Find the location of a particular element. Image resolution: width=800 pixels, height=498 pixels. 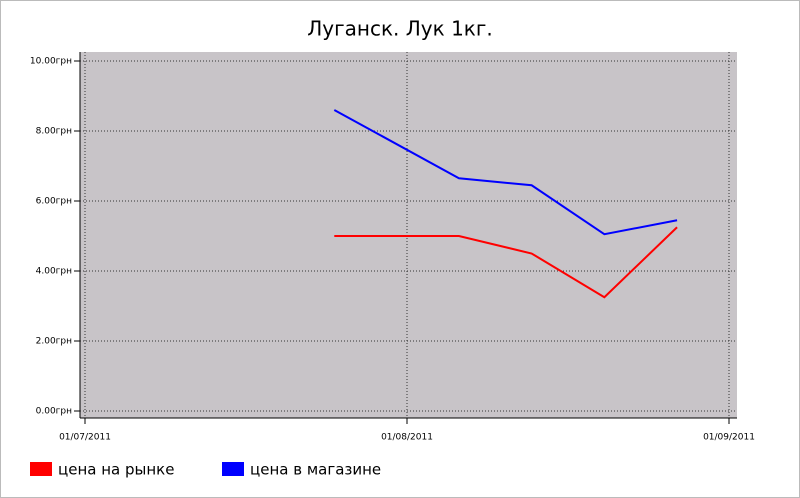

y-tick-label: 0.00грн is located at coordinates (54, 412).